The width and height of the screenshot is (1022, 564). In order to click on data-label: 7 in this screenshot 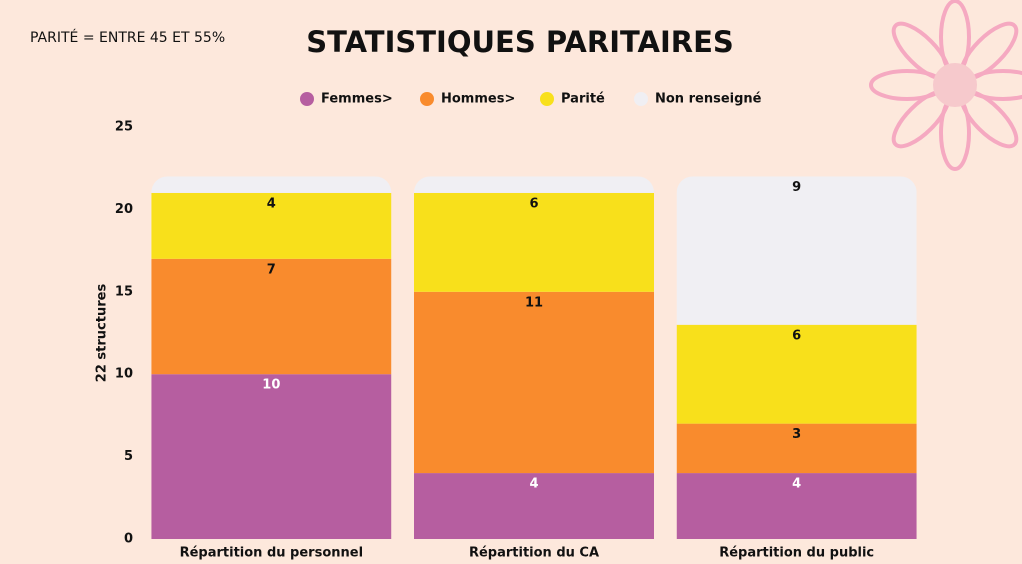, I will do `click(271, 269)`.